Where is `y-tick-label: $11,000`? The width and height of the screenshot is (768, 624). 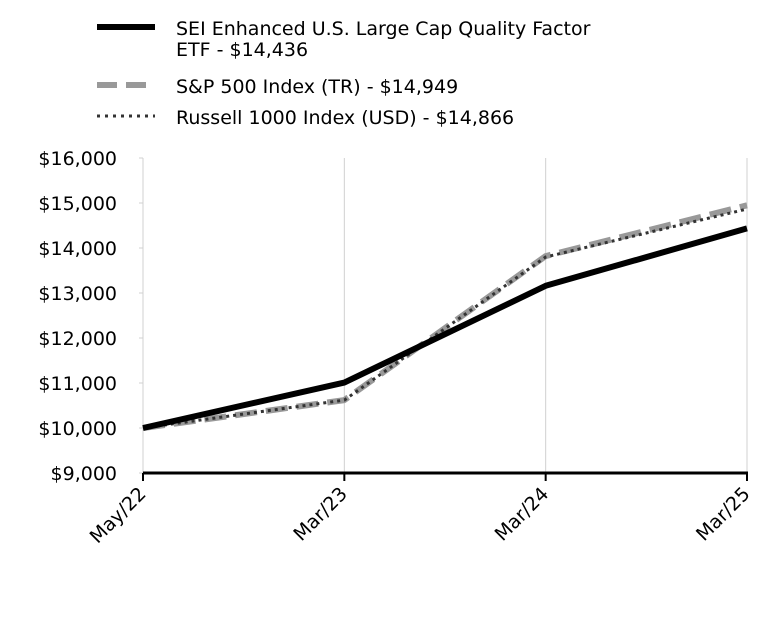
y-tick-label: $11,000 is located at coordinates (77, 384).